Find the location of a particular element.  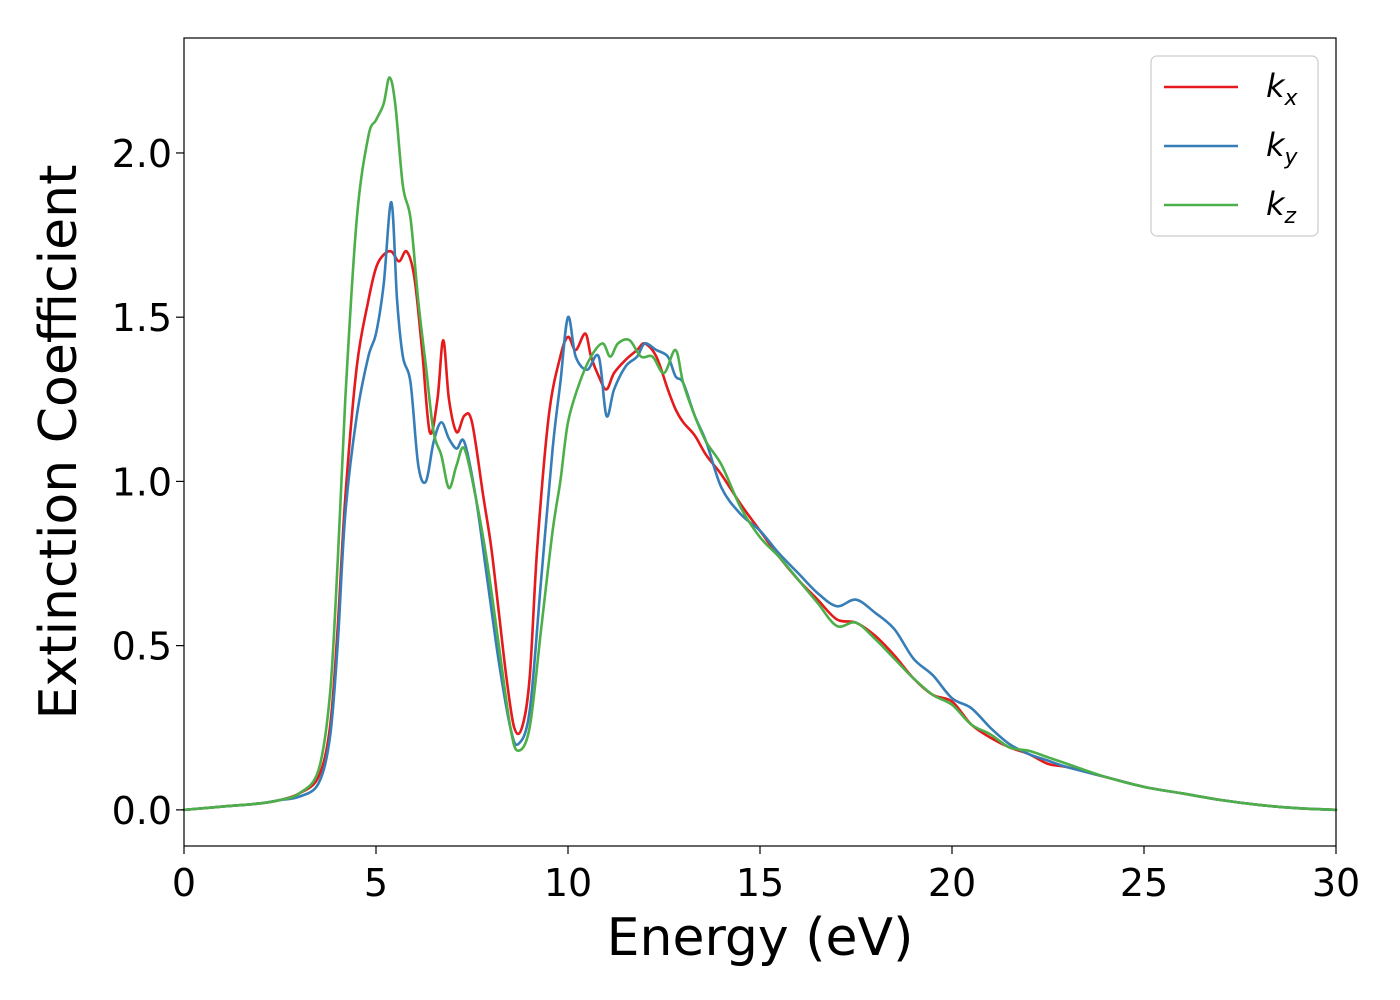

y-tick-label: 1.5 is located at coordinates (142, 318).